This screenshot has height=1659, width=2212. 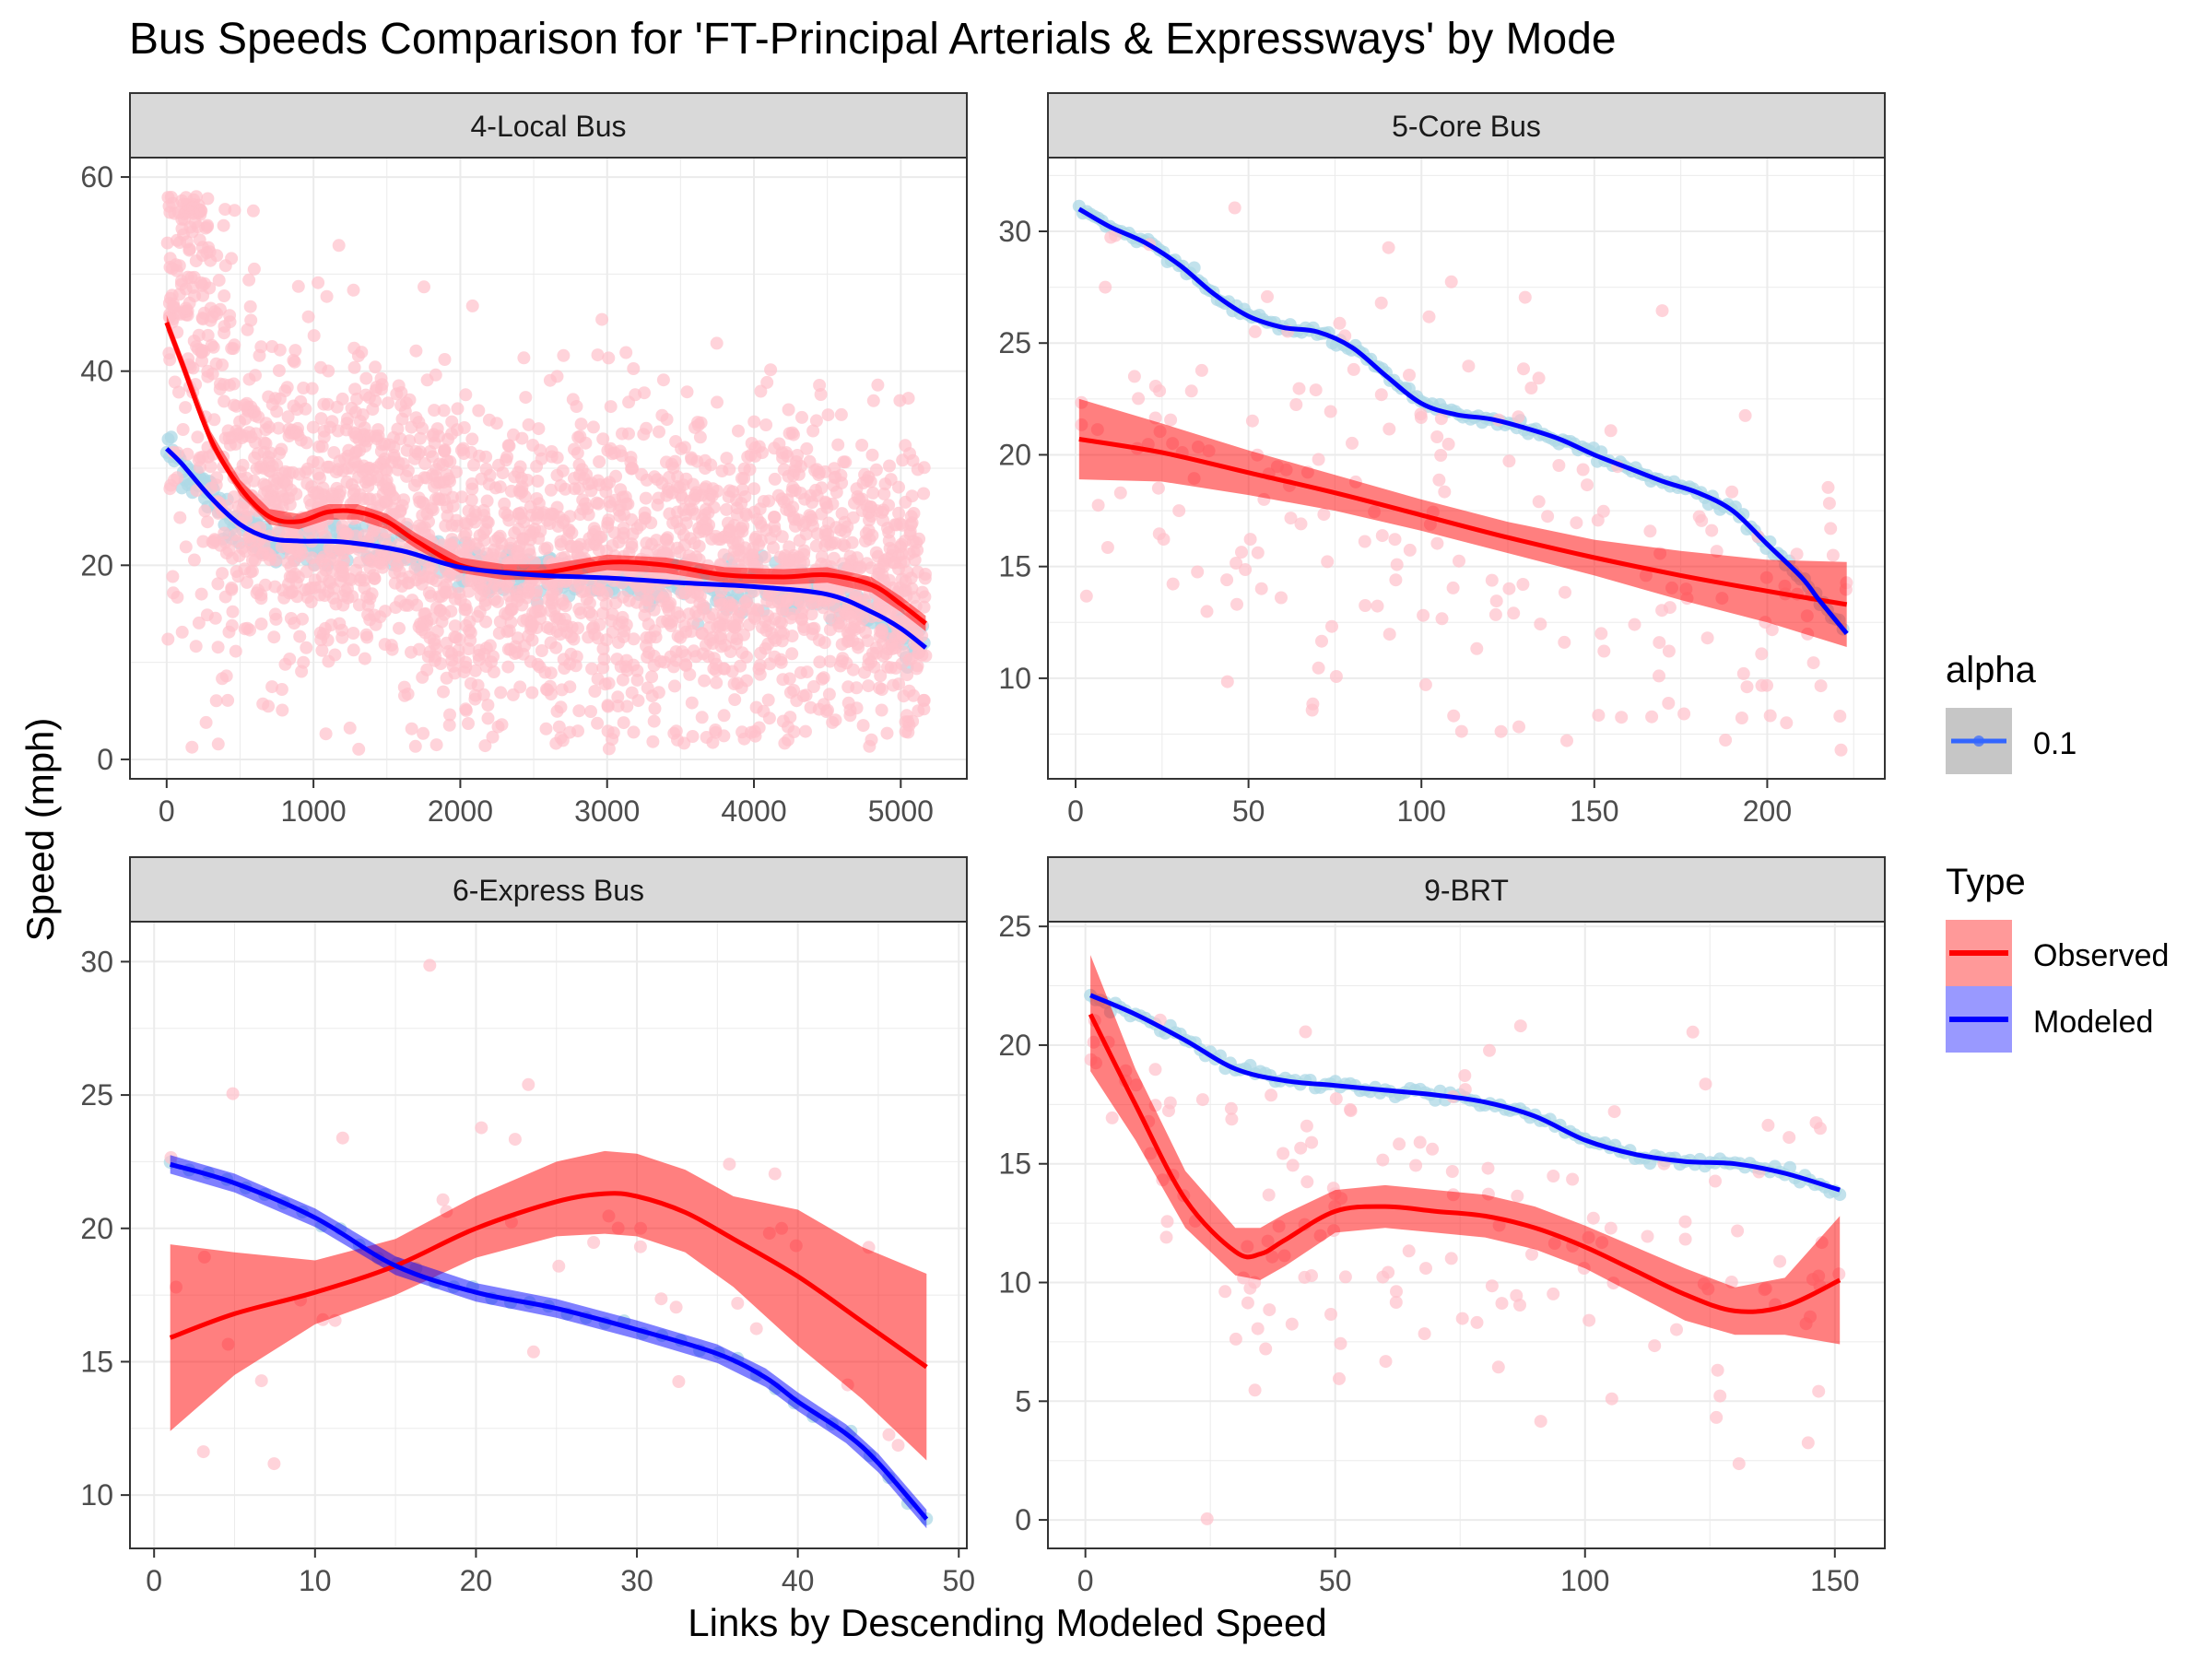 What do you see at coordinates (171, 437) in the screenshot?
I see `modeled-point` at bounding box center [171, 437].